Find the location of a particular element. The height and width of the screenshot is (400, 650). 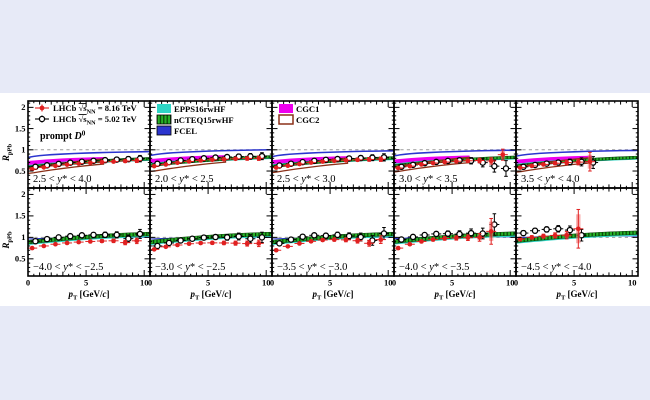

legend-swatch-ncteq is located at coordinates (164, 119).